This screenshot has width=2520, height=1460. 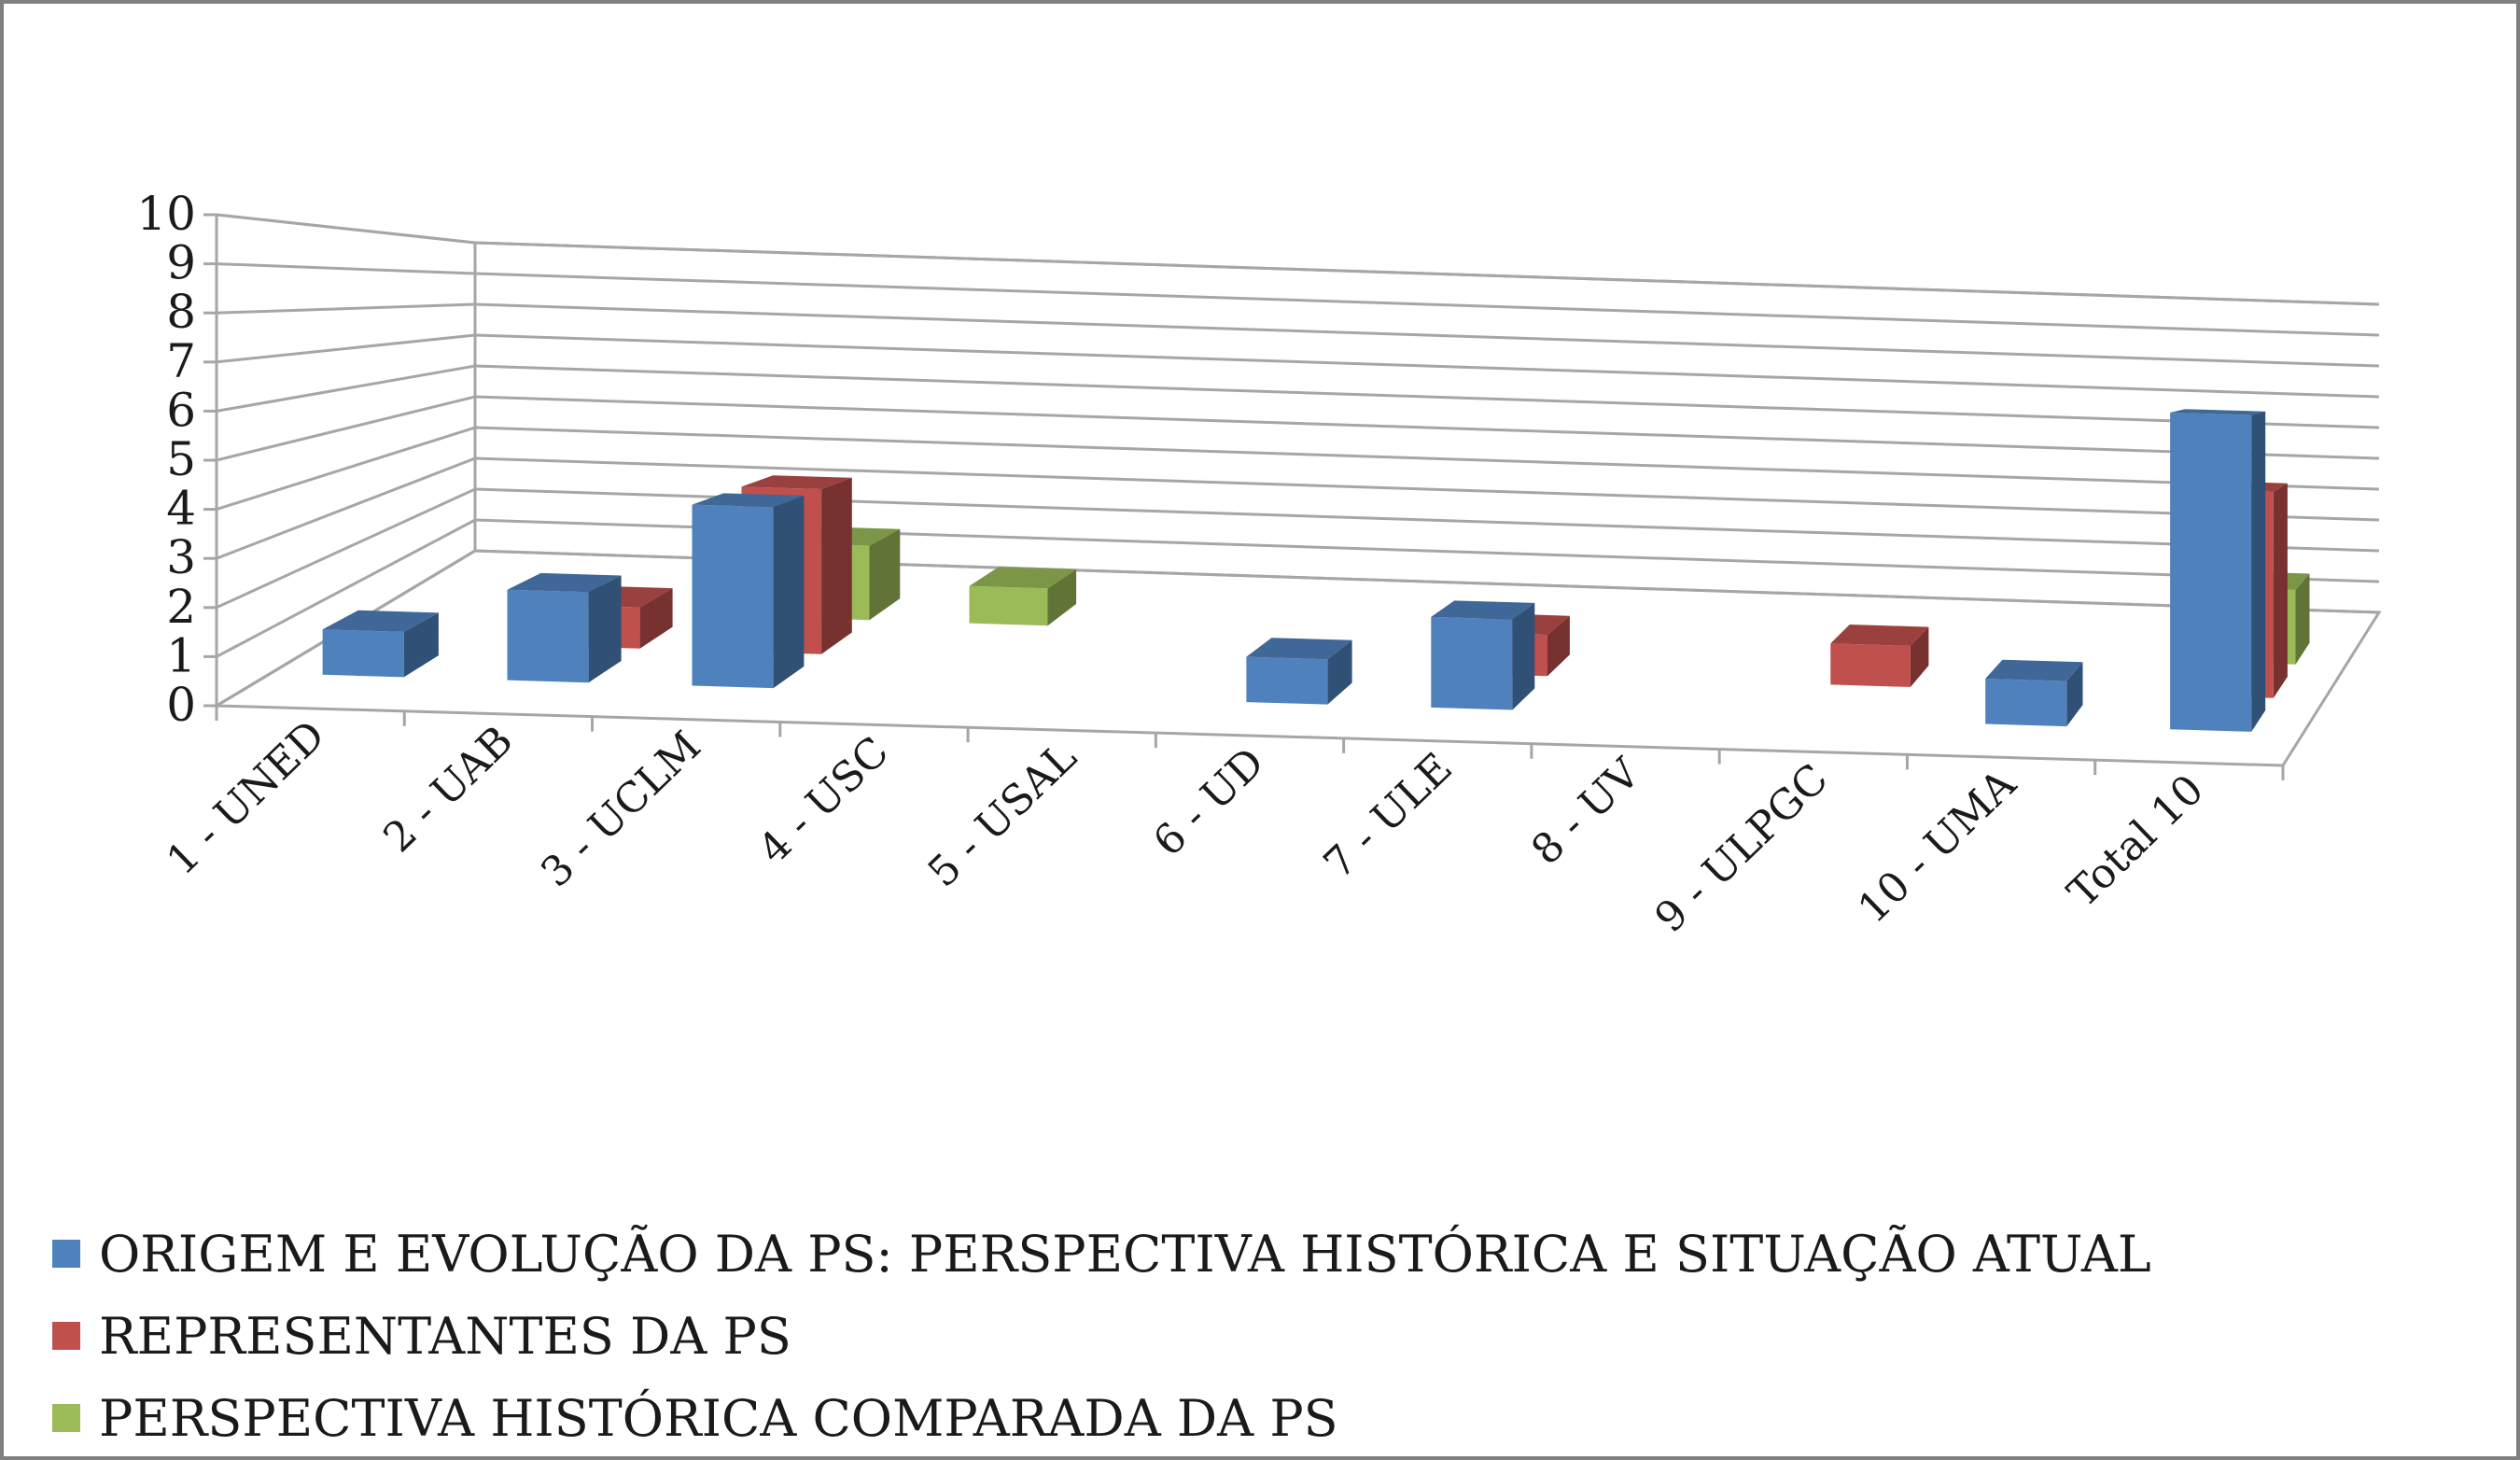 I want to click on x-tick-label: 4 - USC, so click(x=823, y=801).